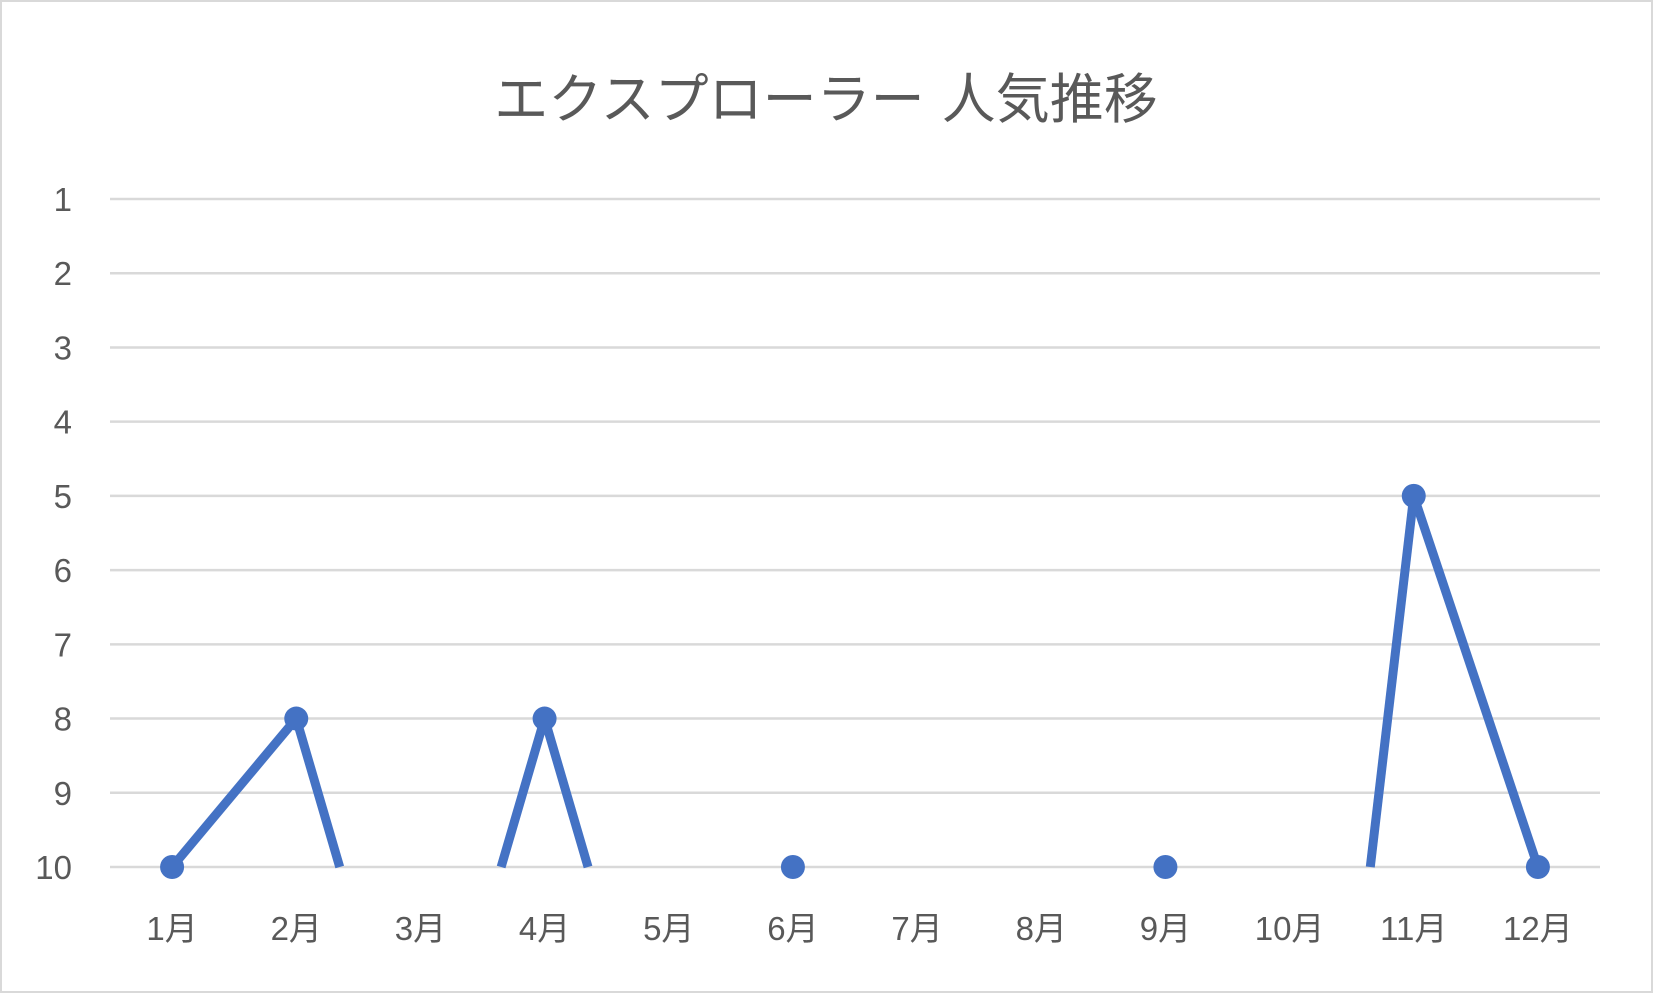 This screenshot has height=993, width=1653. What do you see at coordinates (63, 793) in the screenshot?
I see `y-tick-label: 9` at bounding box center [63, 793].